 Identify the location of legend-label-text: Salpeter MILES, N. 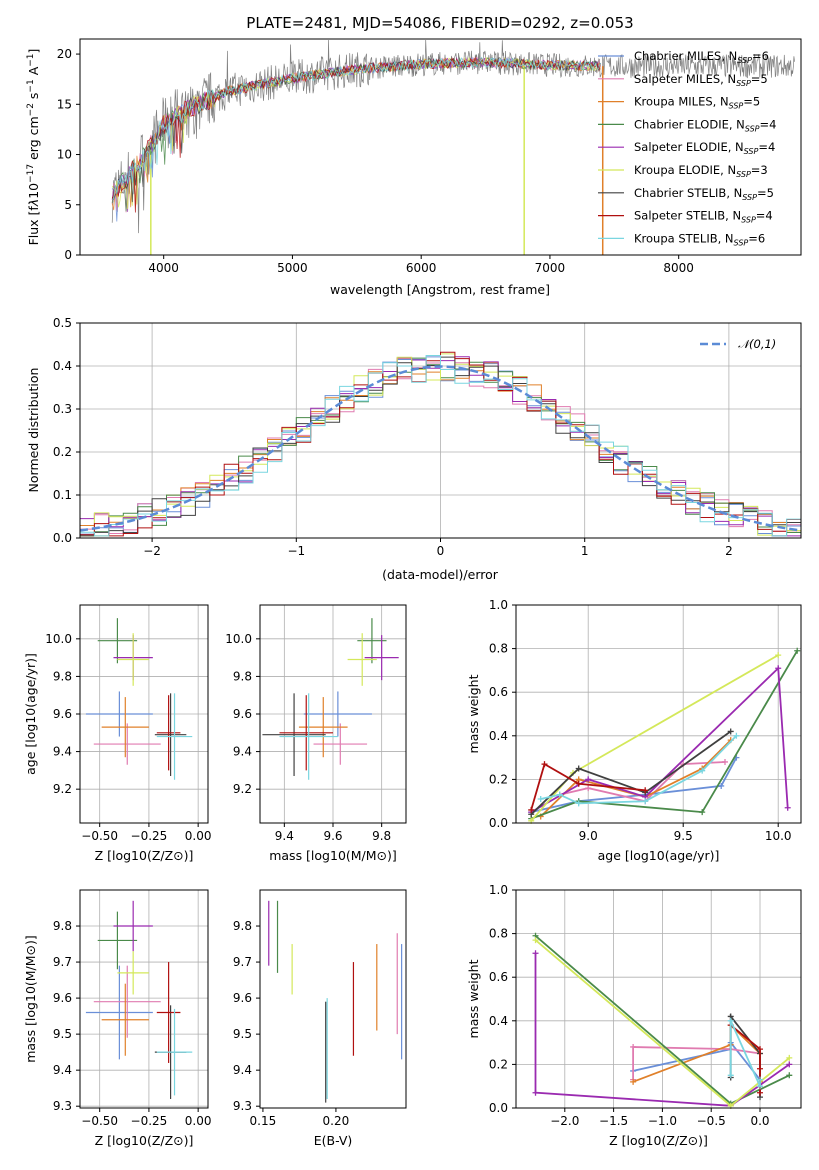
(685, 79).